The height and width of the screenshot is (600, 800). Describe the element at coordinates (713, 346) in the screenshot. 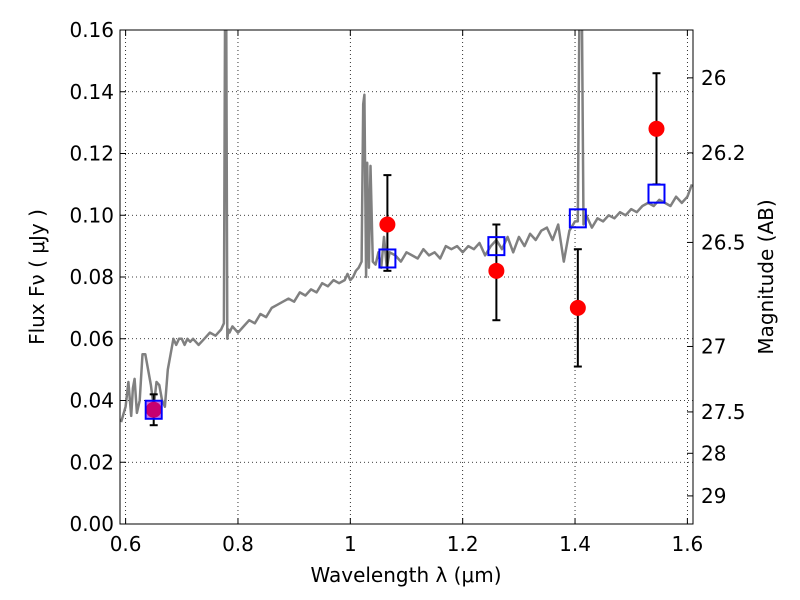

I see `y2-tick-label: 27` at that location.